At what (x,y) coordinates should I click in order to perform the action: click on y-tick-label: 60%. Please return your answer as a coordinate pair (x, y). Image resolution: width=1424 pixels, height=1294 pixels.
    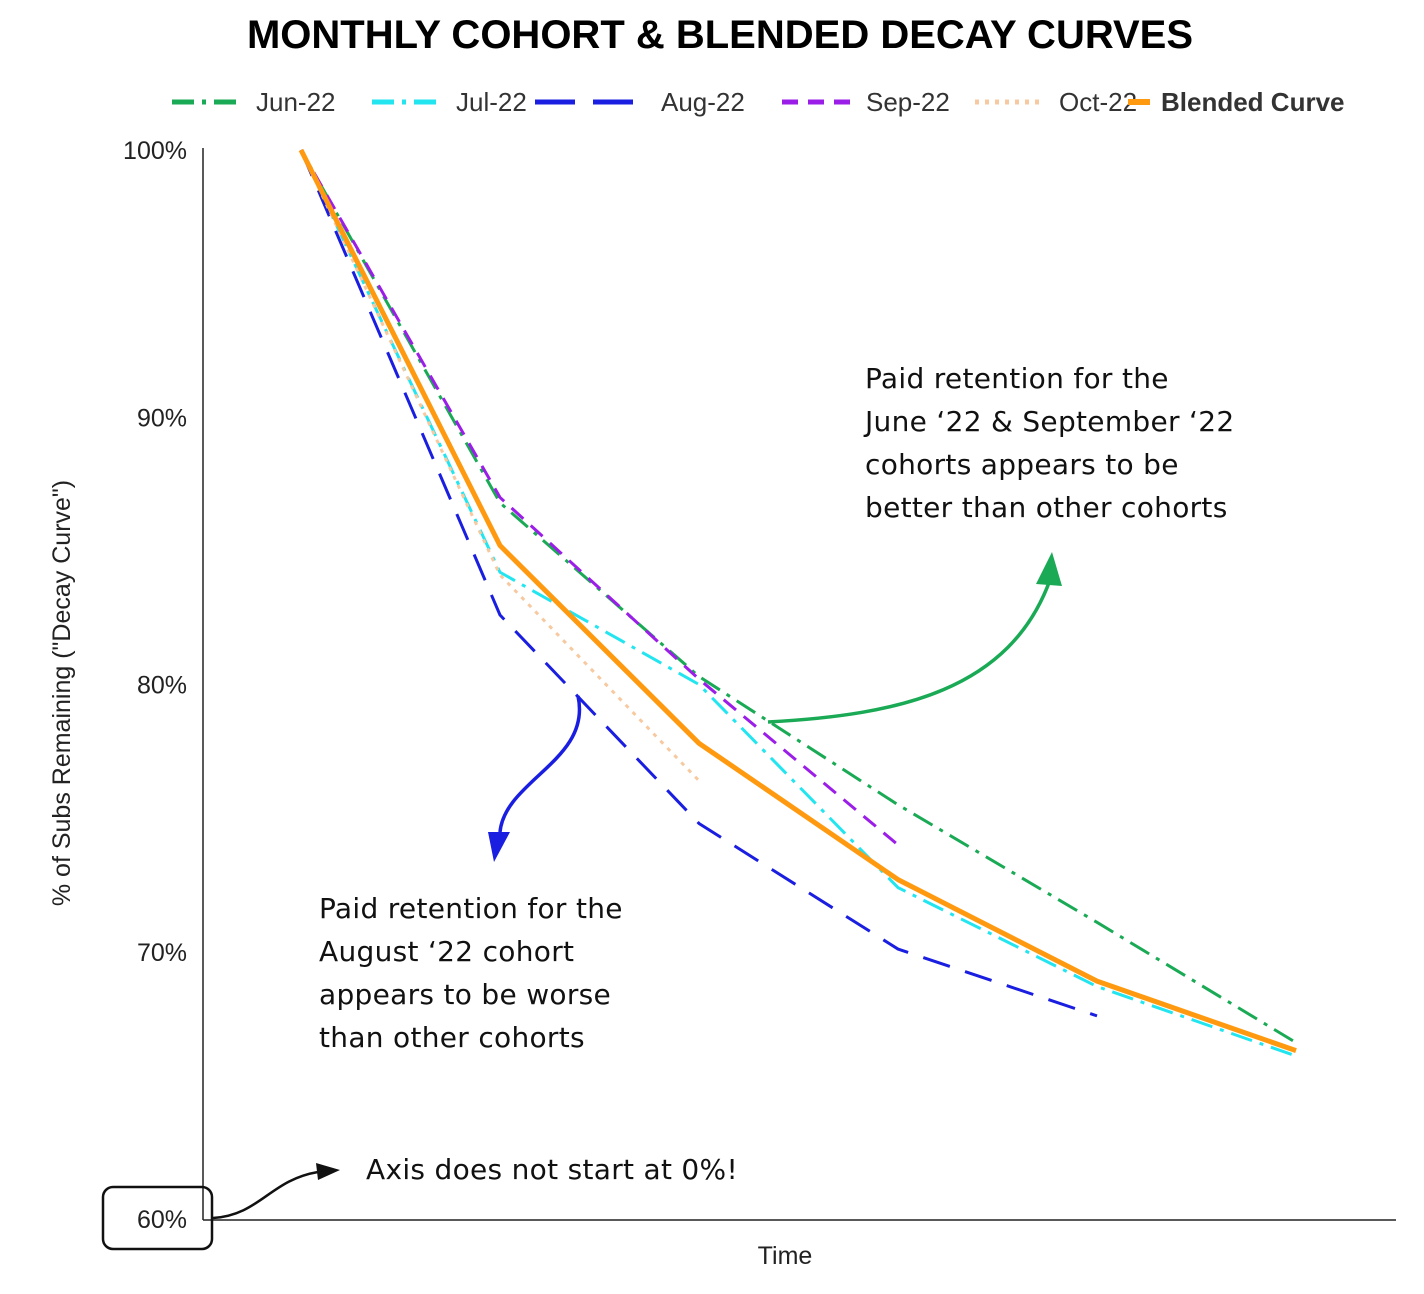
    Looking at the image, I should click on (162, 1220).